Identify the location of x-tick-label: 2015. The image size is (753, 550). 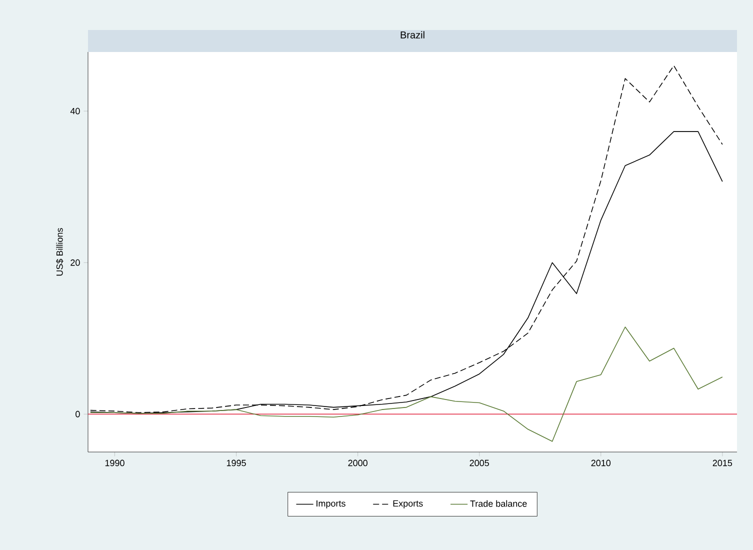
(722, 463).